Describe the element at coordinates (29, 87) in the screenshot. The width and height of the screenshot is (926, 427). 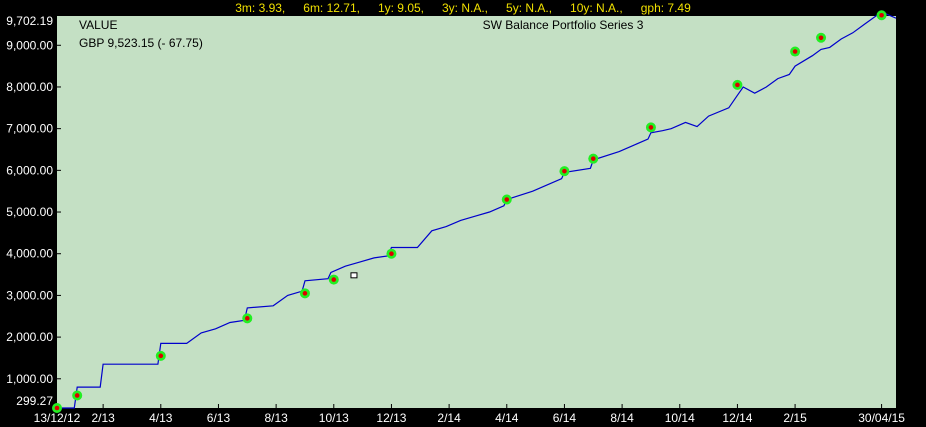
I see `y-tick-label: 8,000.00` at that location.